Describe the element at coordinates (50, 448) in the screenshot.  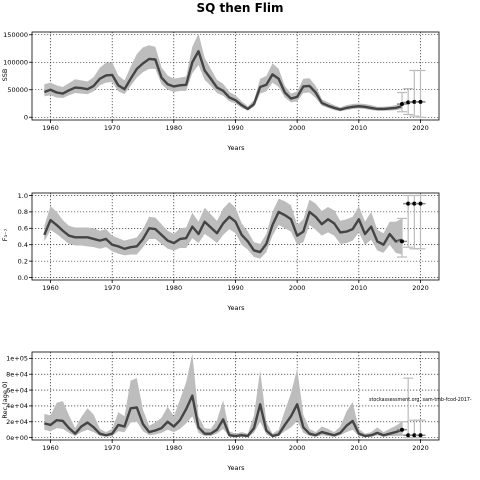
I see `rec-x-tick-label: 1960` at that location.